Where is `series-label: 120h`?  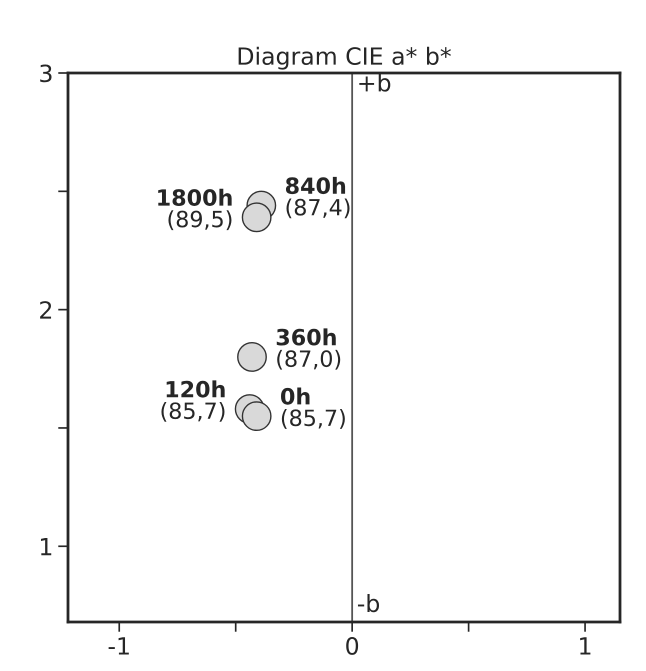
series-label: 120h is located at coordinates (195, 389).